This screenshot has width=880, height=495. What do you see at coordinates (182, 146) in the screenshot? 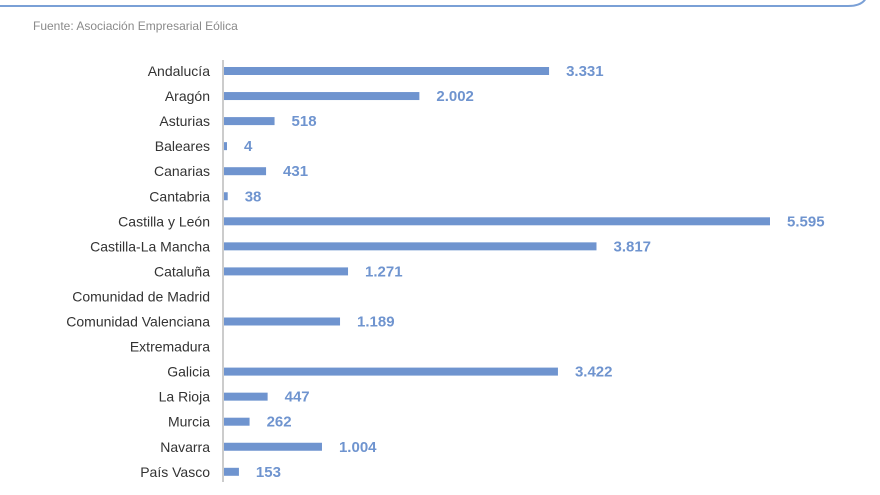
I see `category-label: Baleares` at bounding box center [182, 146].